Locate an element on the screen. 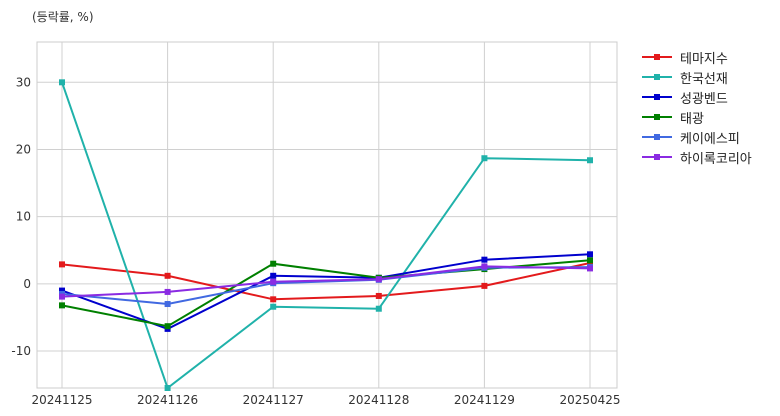 The width and height of the screenshot is (780, 416). y-tick-label: 0 is located at coordinates (27, 284).